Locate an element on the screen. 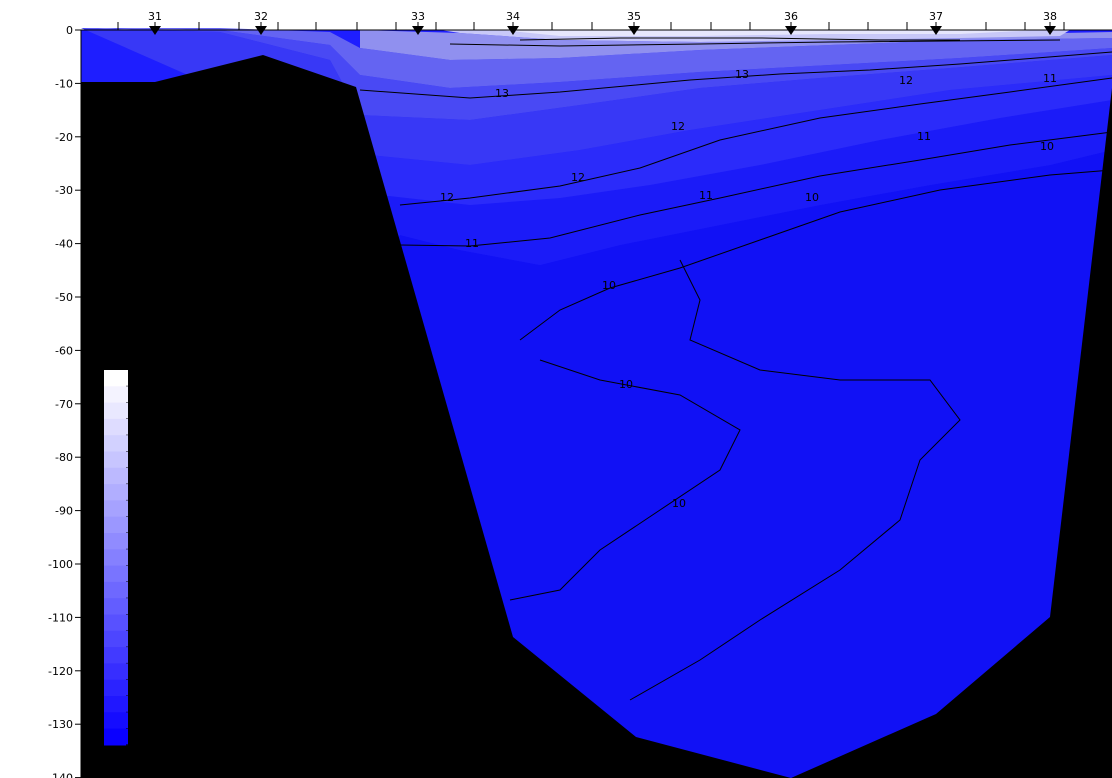 The height and width of the screenshot is (778, 1112). legend-label: 10 is located at coordinates (141, 712).